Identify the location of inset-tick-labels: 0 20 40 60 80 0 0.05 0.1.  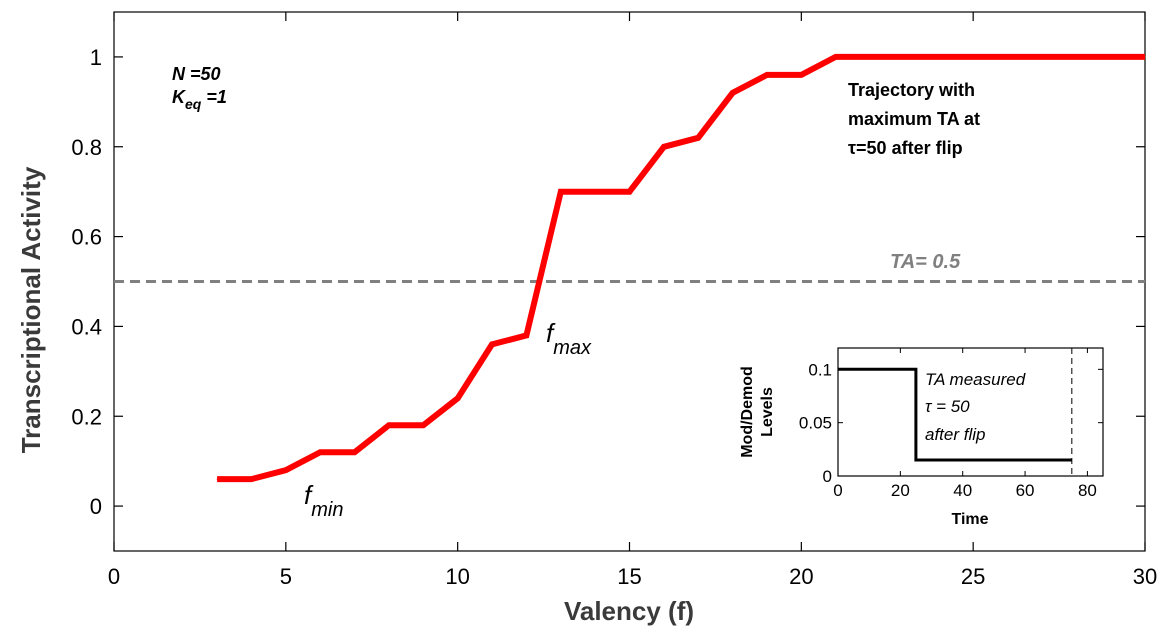
(948, 430).